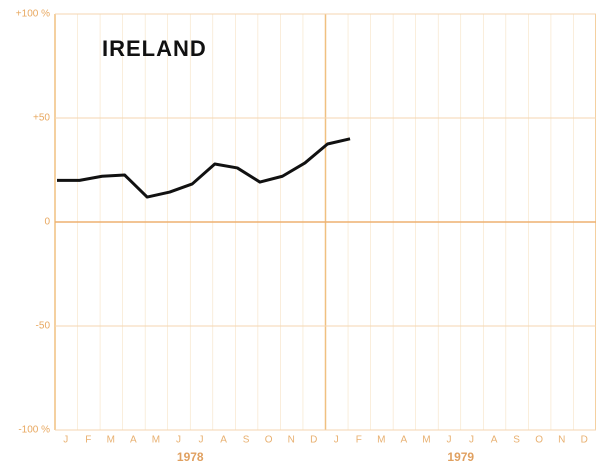  I want to click on data-line, so click(204, 168).